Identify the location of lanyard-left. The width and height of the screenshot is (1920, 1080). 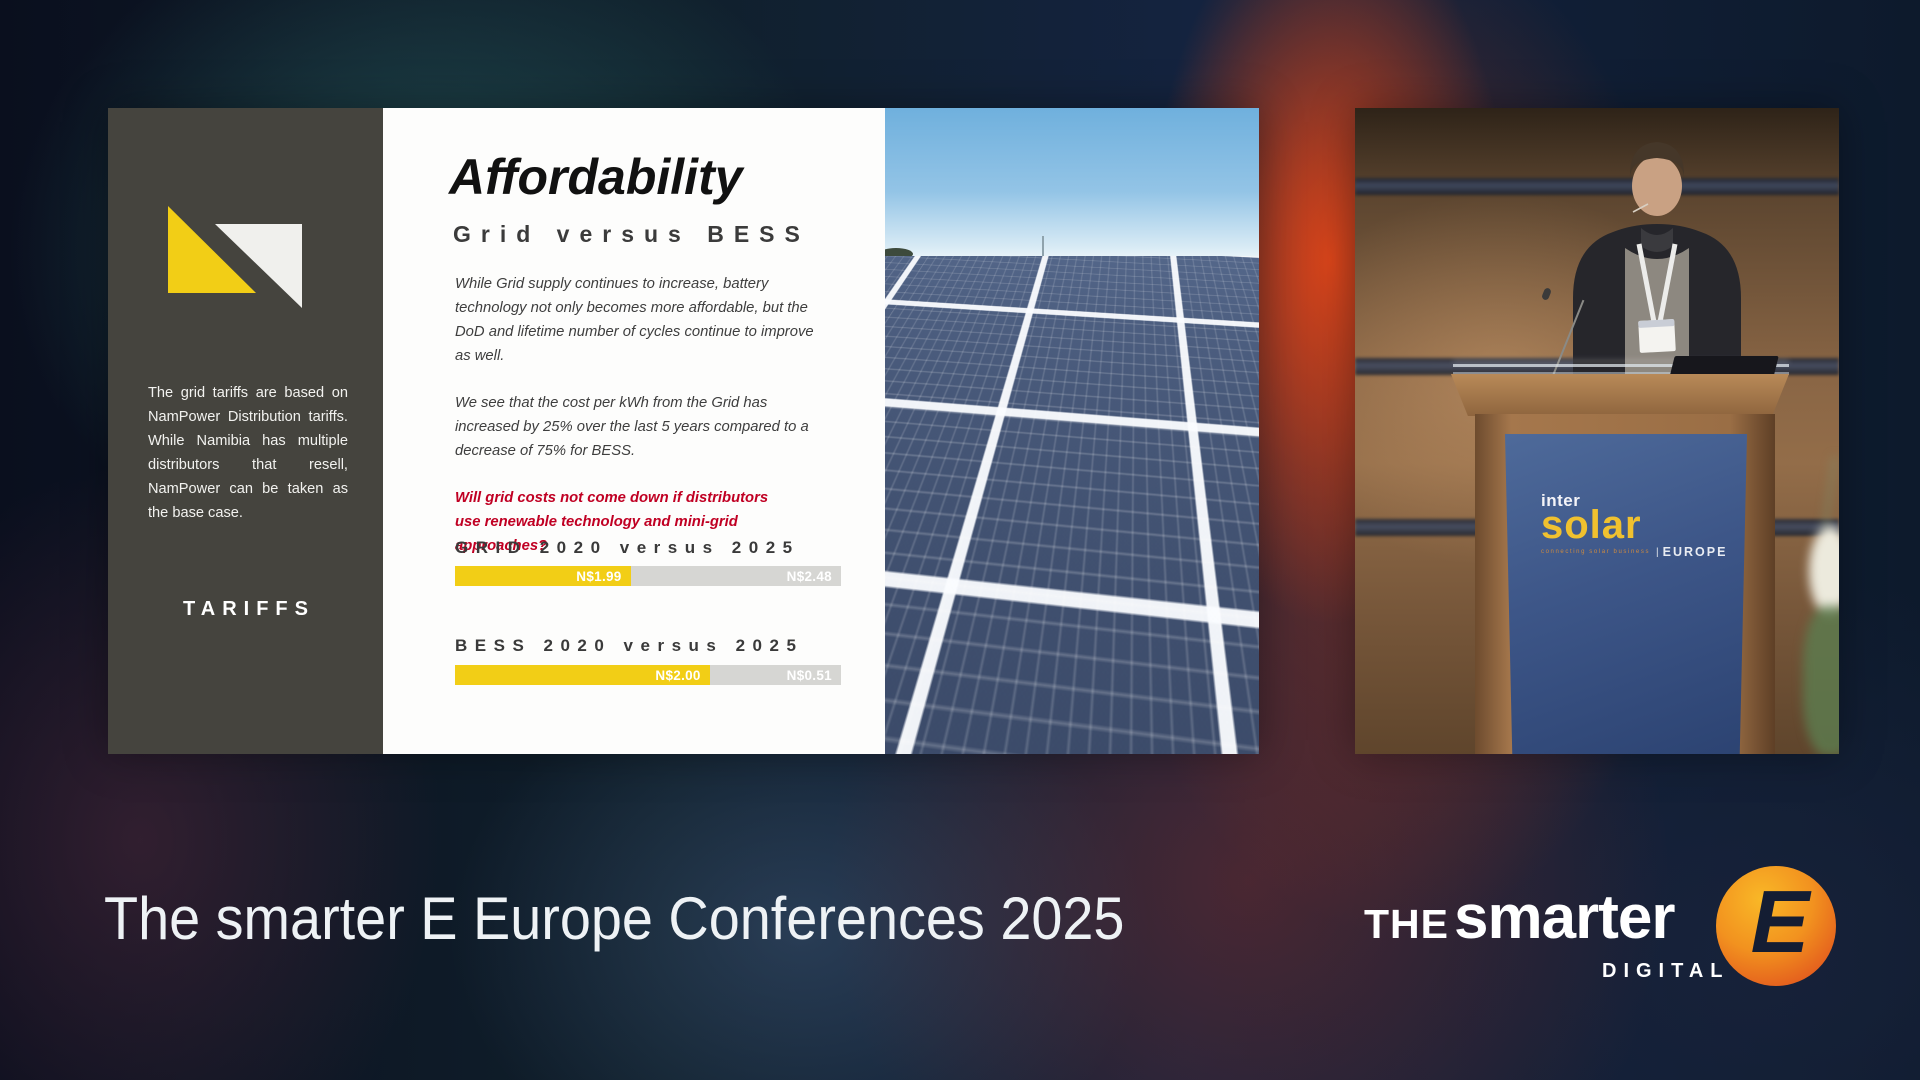
(1646, 283).